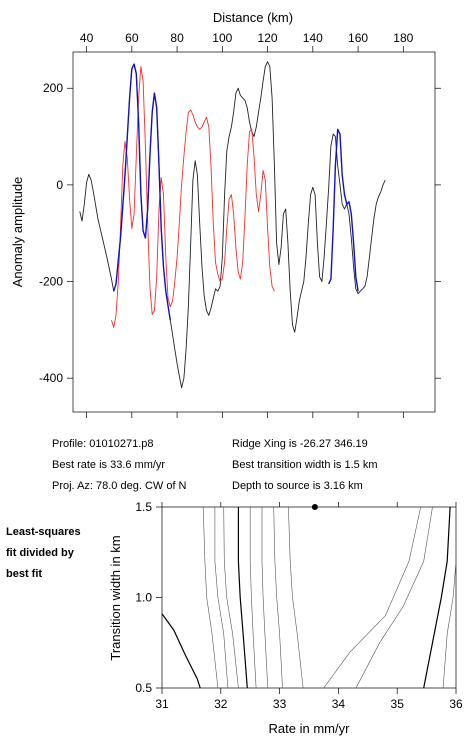 This screenshot has height=745, width=467. I want to click on contour-x-tick-label: 35, so click(398, 704).